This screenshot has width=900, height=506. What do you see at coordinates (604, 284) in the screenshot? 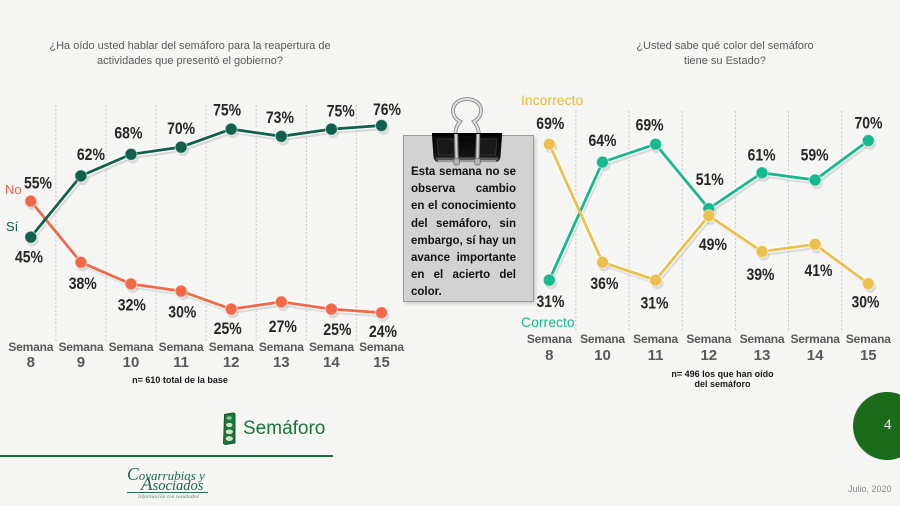
I see `svg-text: 36%` at bounding box center [604, 284].